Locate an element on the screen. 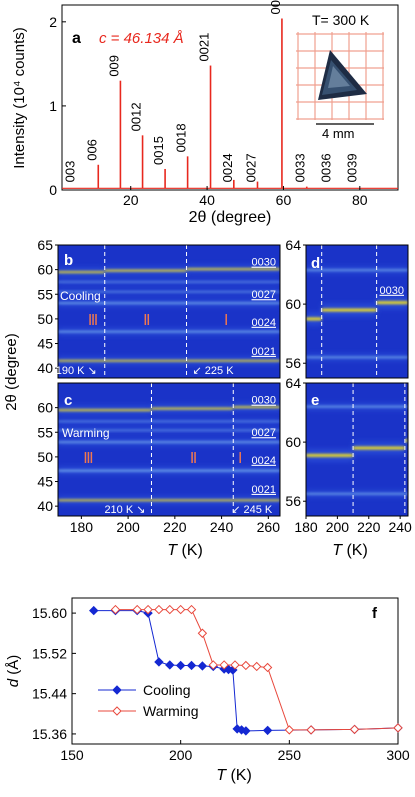  panel-a-y-label: Intensity (10⁴ counts) is located at coordinates (19, 98).